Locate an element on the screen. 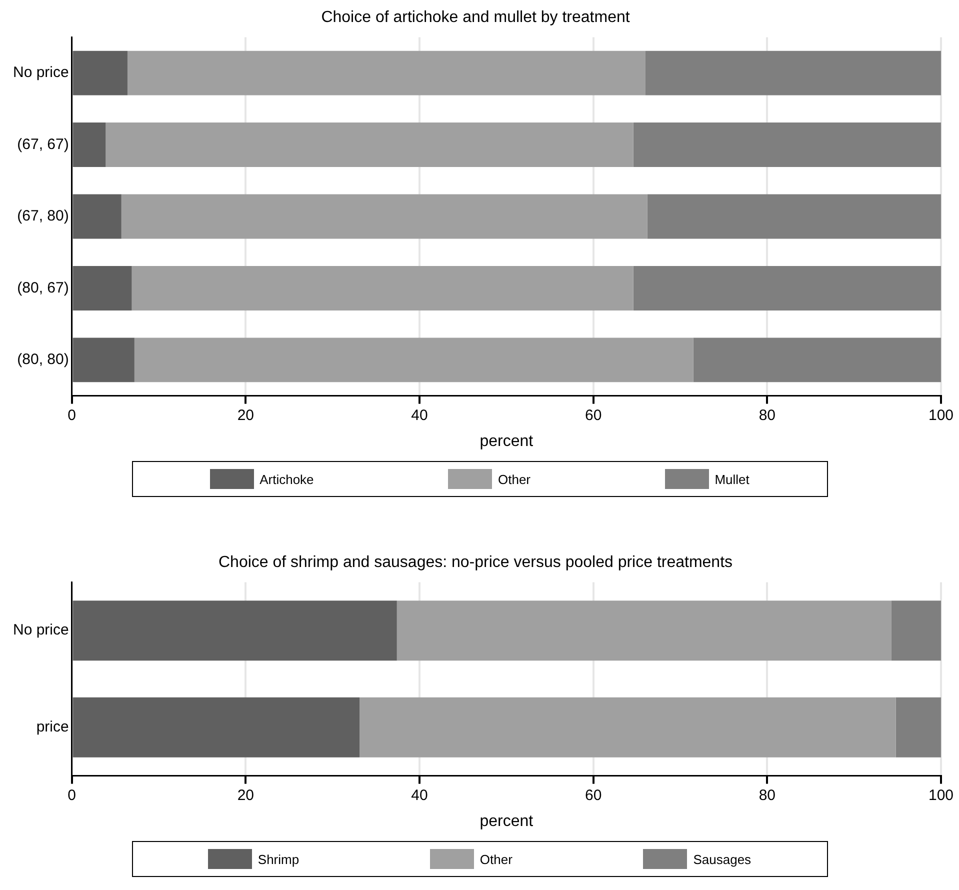  y-tick-label: price is located at coordinates (52, 727).